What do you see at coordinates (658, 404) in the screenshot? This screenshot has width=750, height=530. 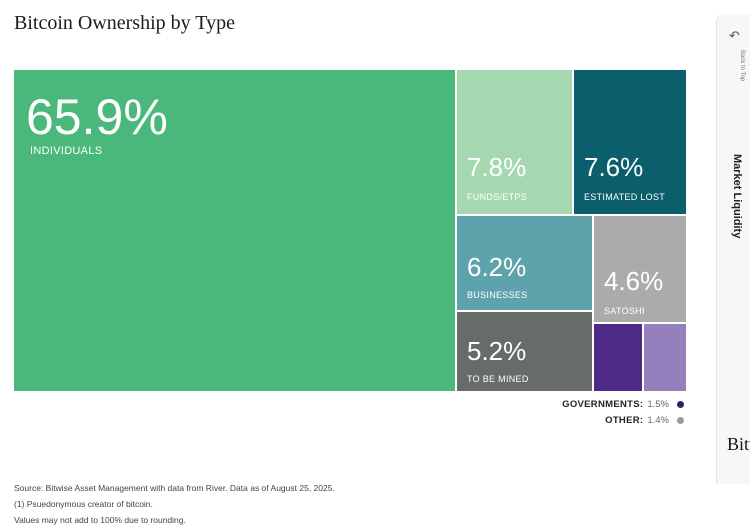 I see `legend-governments-value: 1.5%` at bounding box center [658, 404].